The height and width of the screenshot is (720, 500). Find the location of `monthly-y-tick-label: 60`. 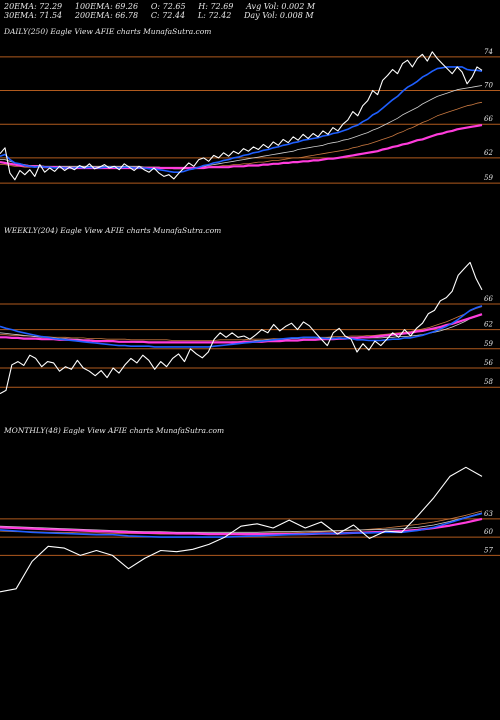

monthly-y-tick-label: 60 is located at coordinates (488, 532).